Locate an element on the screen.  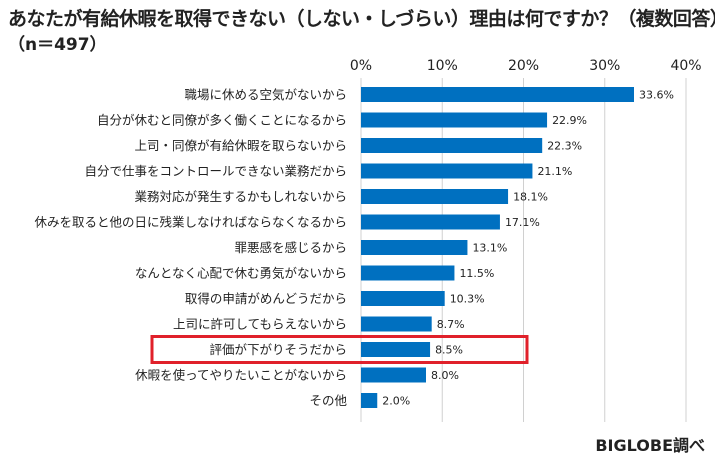
category-label-12: 休暇を使ってやりたいことがないから is located at coordinates (241, 375).